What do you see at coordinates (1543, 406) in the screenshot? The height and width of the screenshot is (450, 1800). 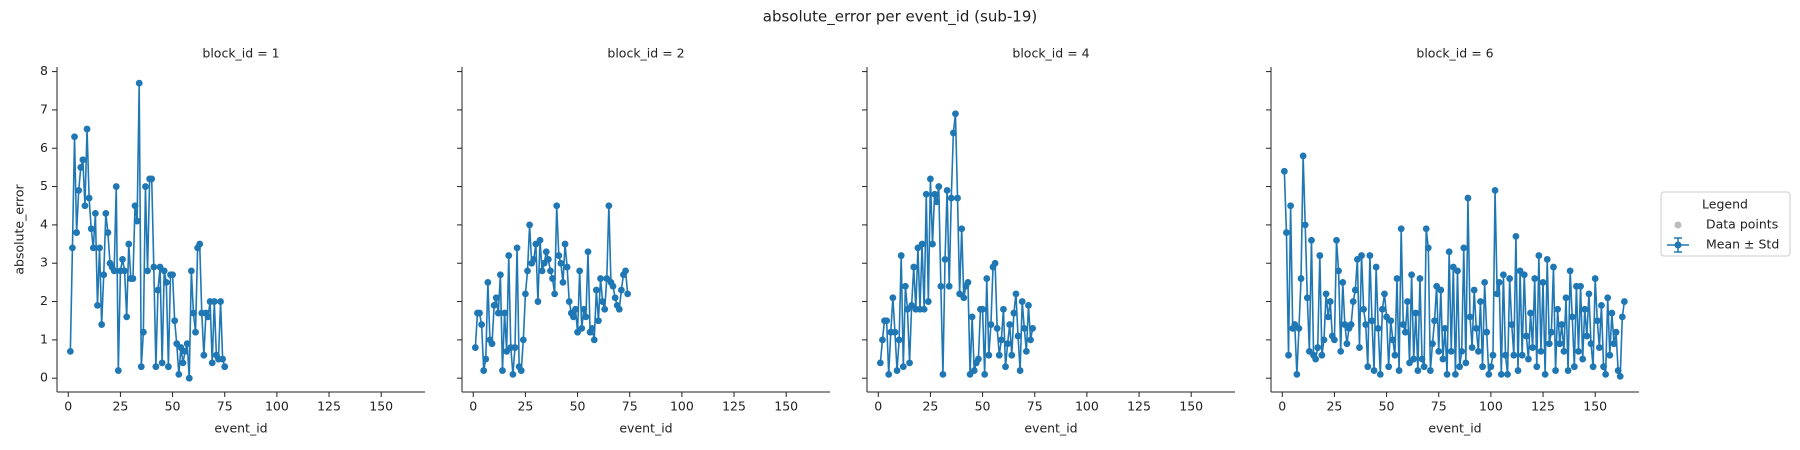 I see `x-tick-label: 125` at bounding box center [1543, 406].